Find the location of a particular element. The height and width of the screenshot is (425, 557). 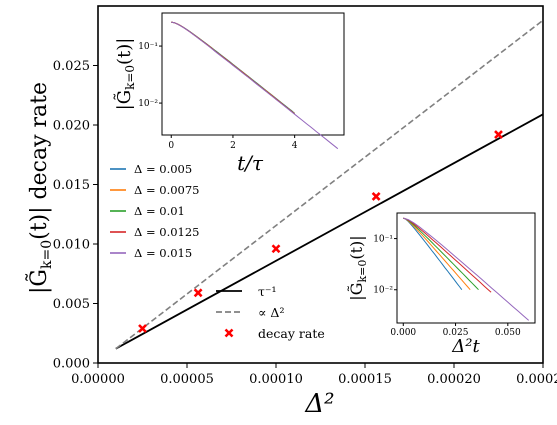

legend-main: τ⁻¹ ∝ Δ² decay rate is located at coordinates (270, 312).